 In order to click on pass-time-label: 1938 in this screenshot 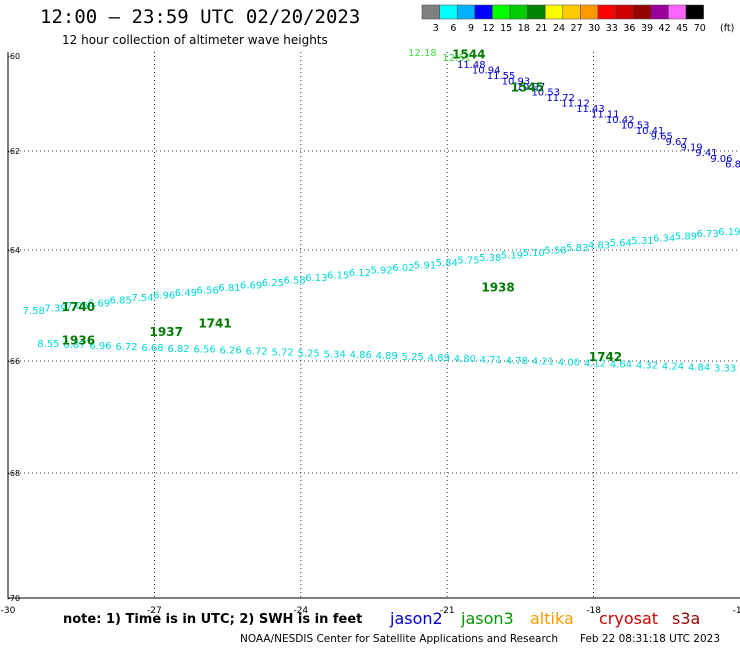, I will do `click(497, 288)`.